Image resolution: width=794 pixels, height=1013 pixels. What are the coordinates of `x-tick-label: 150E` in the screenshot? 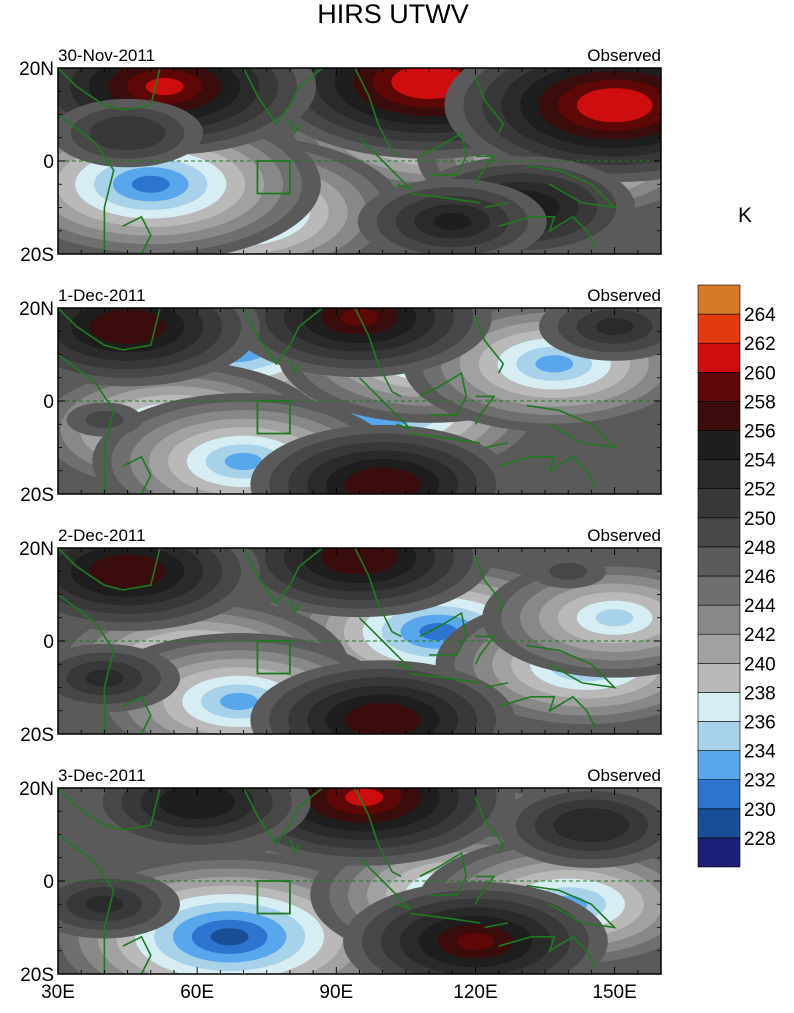 It's located at (614, 992).